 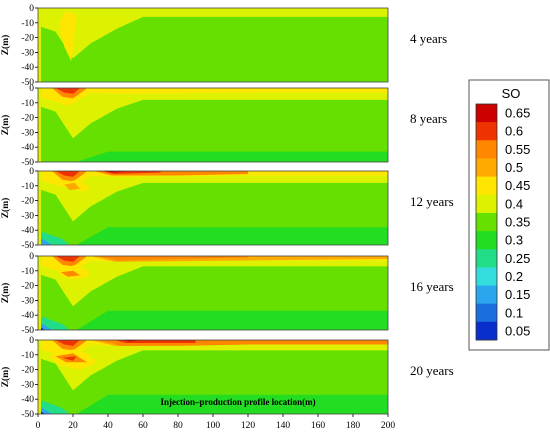 I want to click on x-tick-label: 180, so click(x=353, y=426).